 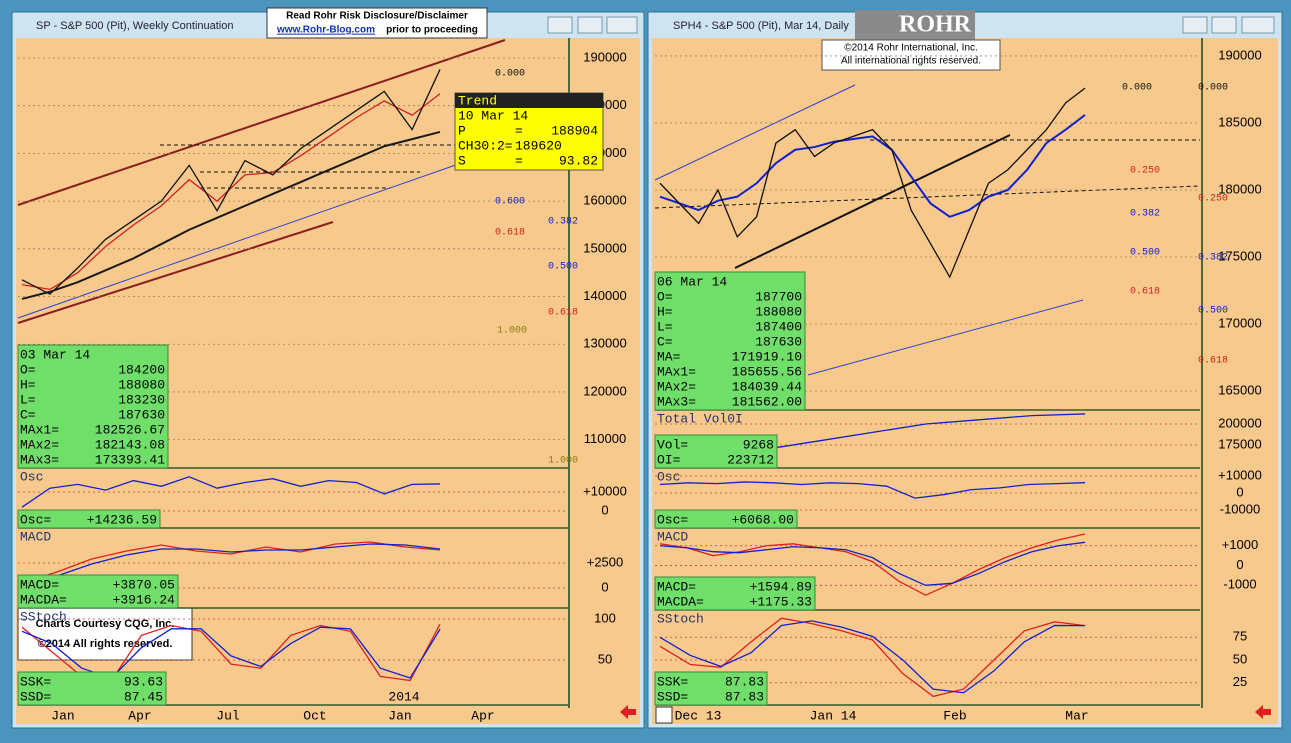 What do you see at coordinates (604, 343) in the screenshot?
I see `y-tick-label: 130000` at bounding box center [604, 343].